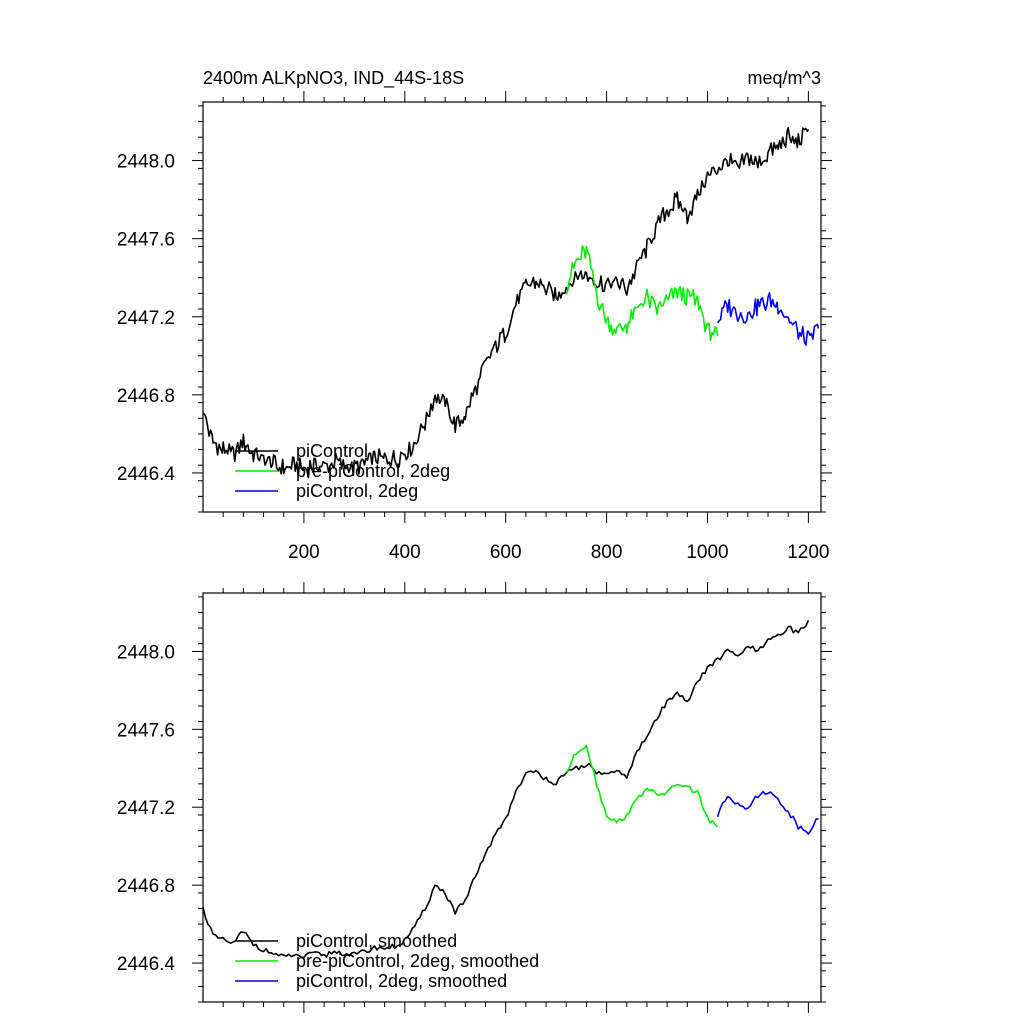  Describe the element at coordinates (357, 491) in the screenshot. I see `legend-label-2: piControl, 2deg` at that location.